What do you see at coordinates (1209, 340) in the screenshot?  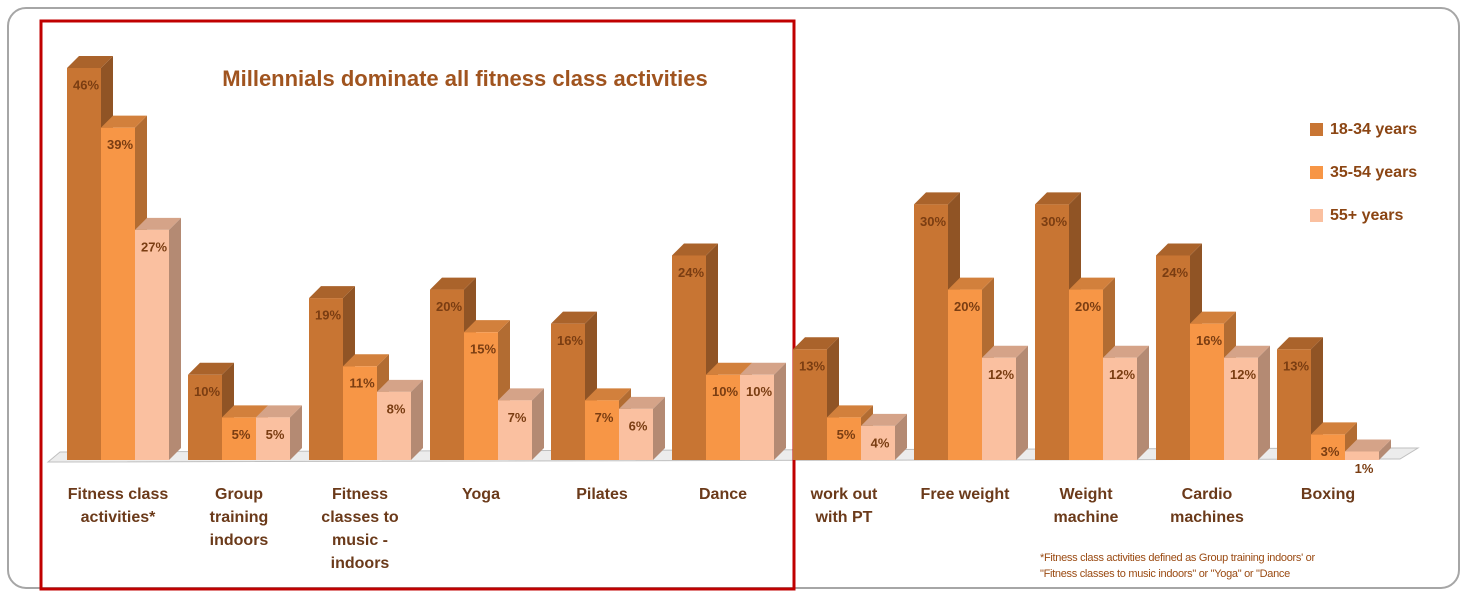 I see `data-label: 16%` at bounding box center [1209, 340].